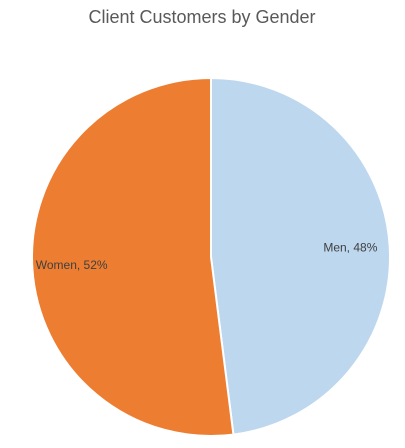 This screenshot has width=405, height=448. Describe the element at coordinates (201, 17) in the screenshot. I see `chart-title: Client Customers by Gender` at that location.